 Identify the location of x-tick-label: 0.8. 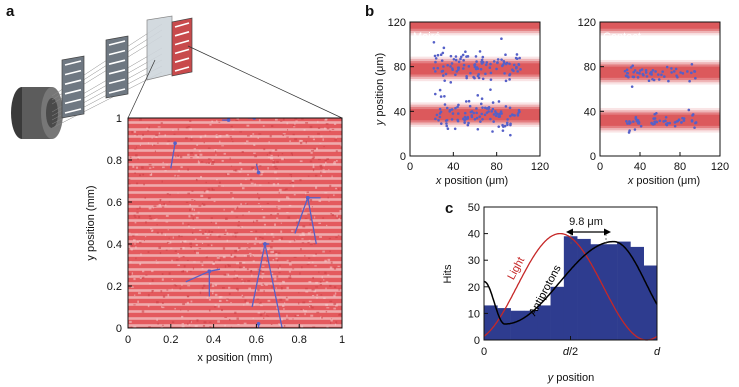
(299, 340).